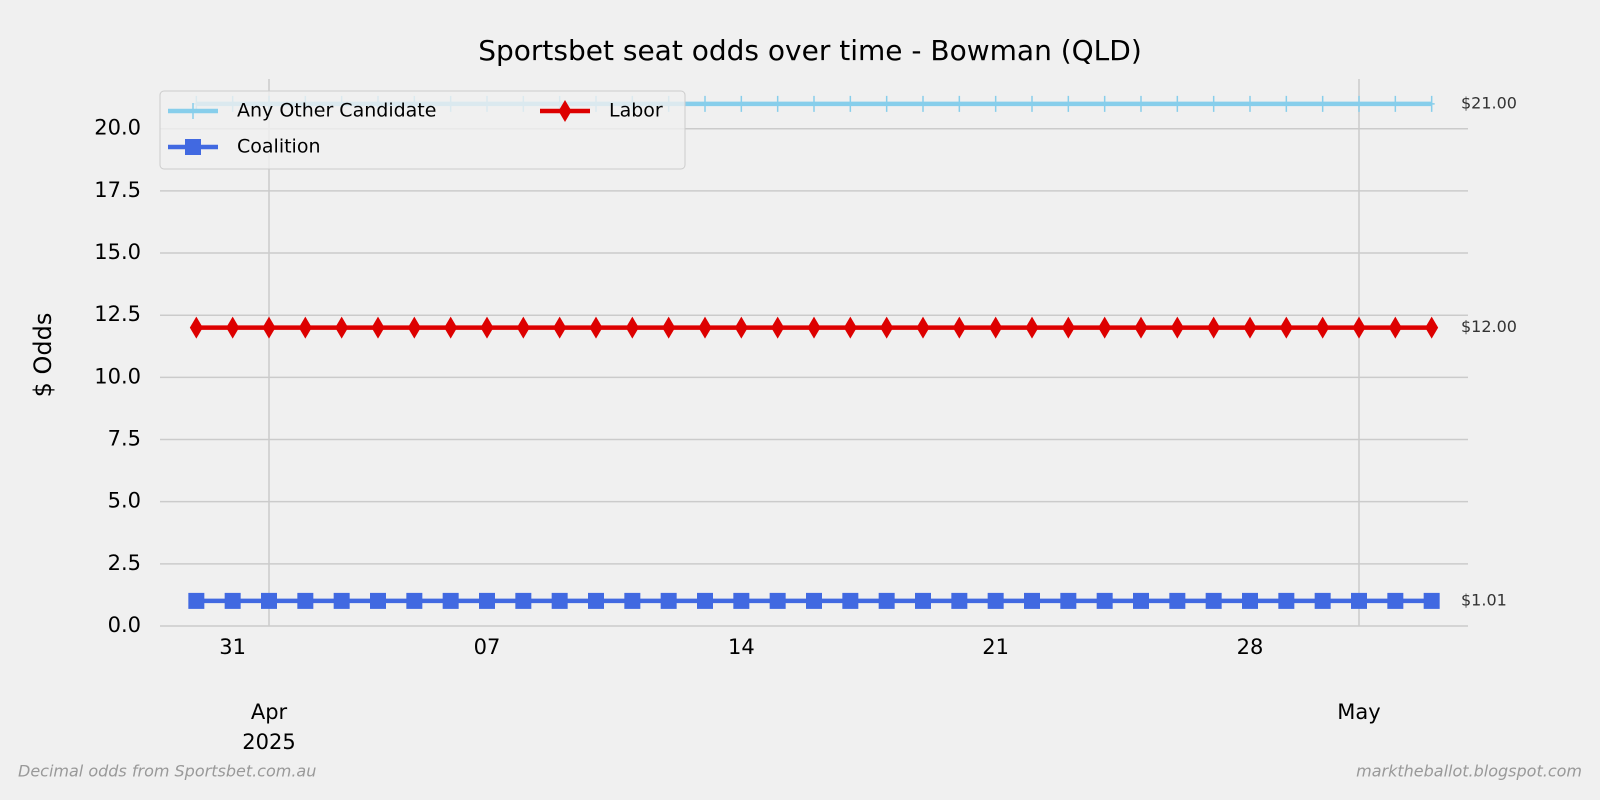 The height and width of the screenshot is (800, 1600). Describe the element at coordinates (117, 190) in the screenshot. I see `y-tick-label: 17.5` at that location.